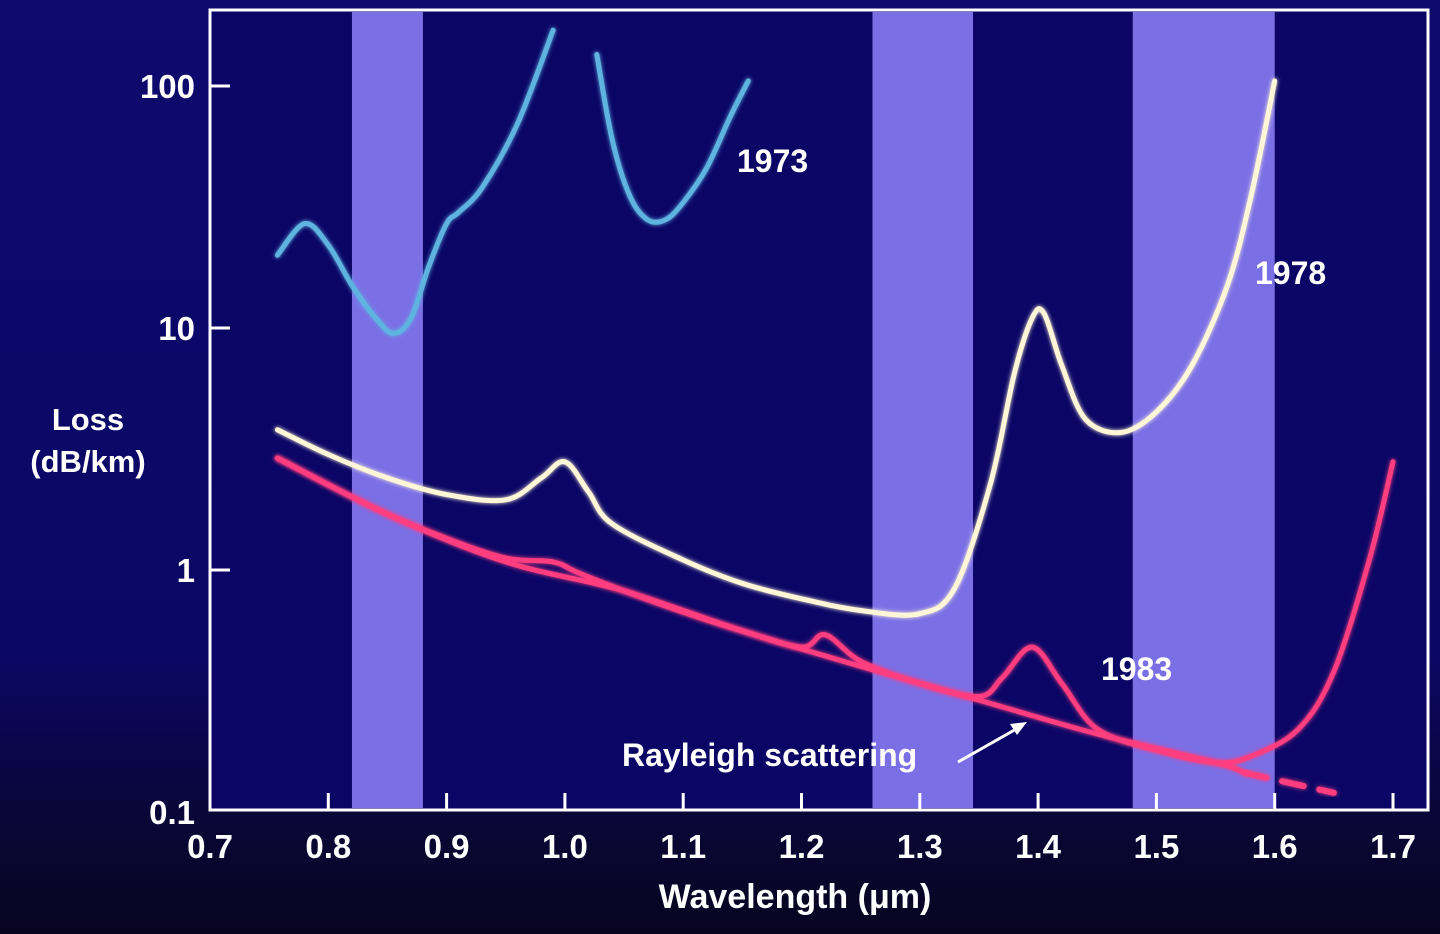 This screenshot has width=1440, height=934. Describe the element at coordinates (772, 161) in the screenshot. I see `label-1973: 1973` at that location.